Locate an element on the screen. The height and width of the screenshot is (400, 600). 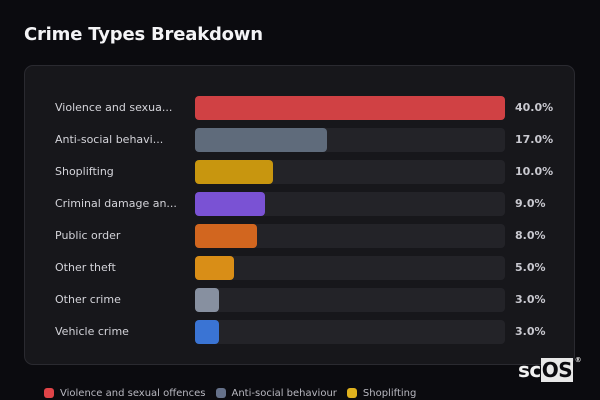
watermark-prefix: sc is located at coordinates (529, 370).